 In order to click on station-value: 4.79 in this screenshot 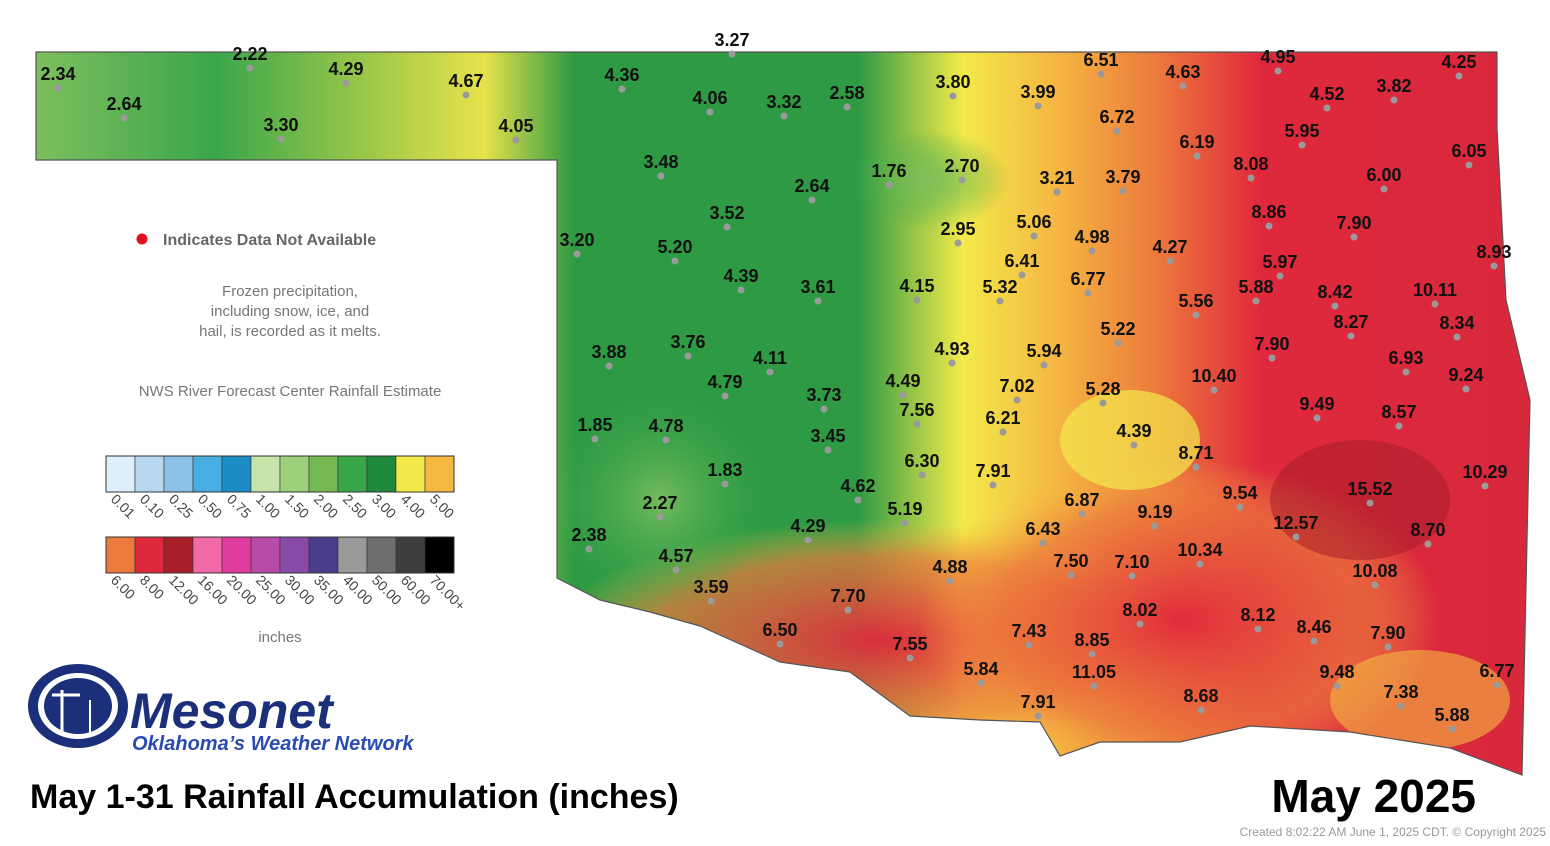, I will do `click(724, 382)`.